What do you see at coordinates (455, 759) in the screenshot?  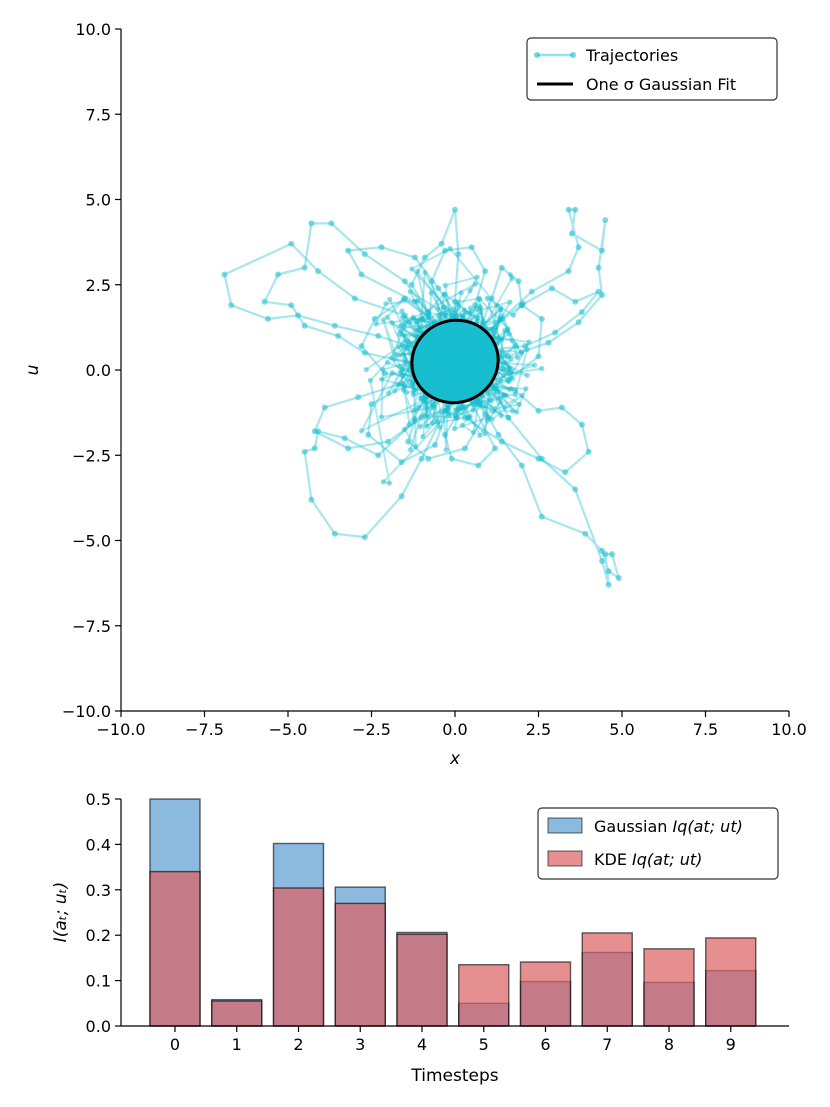 I see `x-axis-label: x` at bounding box center [455, 759].